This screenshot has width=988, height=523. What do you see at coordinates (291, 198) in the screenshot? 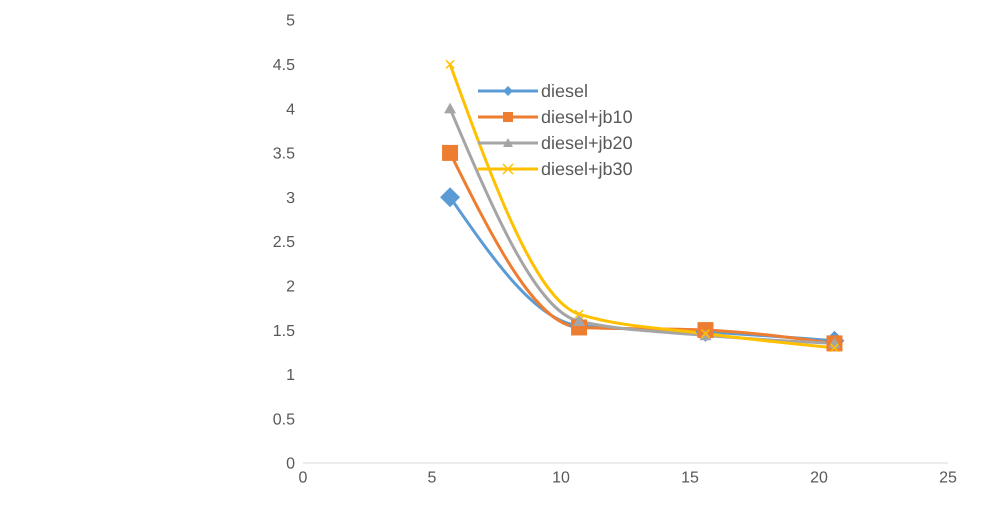
I see `y-tick-label: 3` at bounding box center [291, 198].